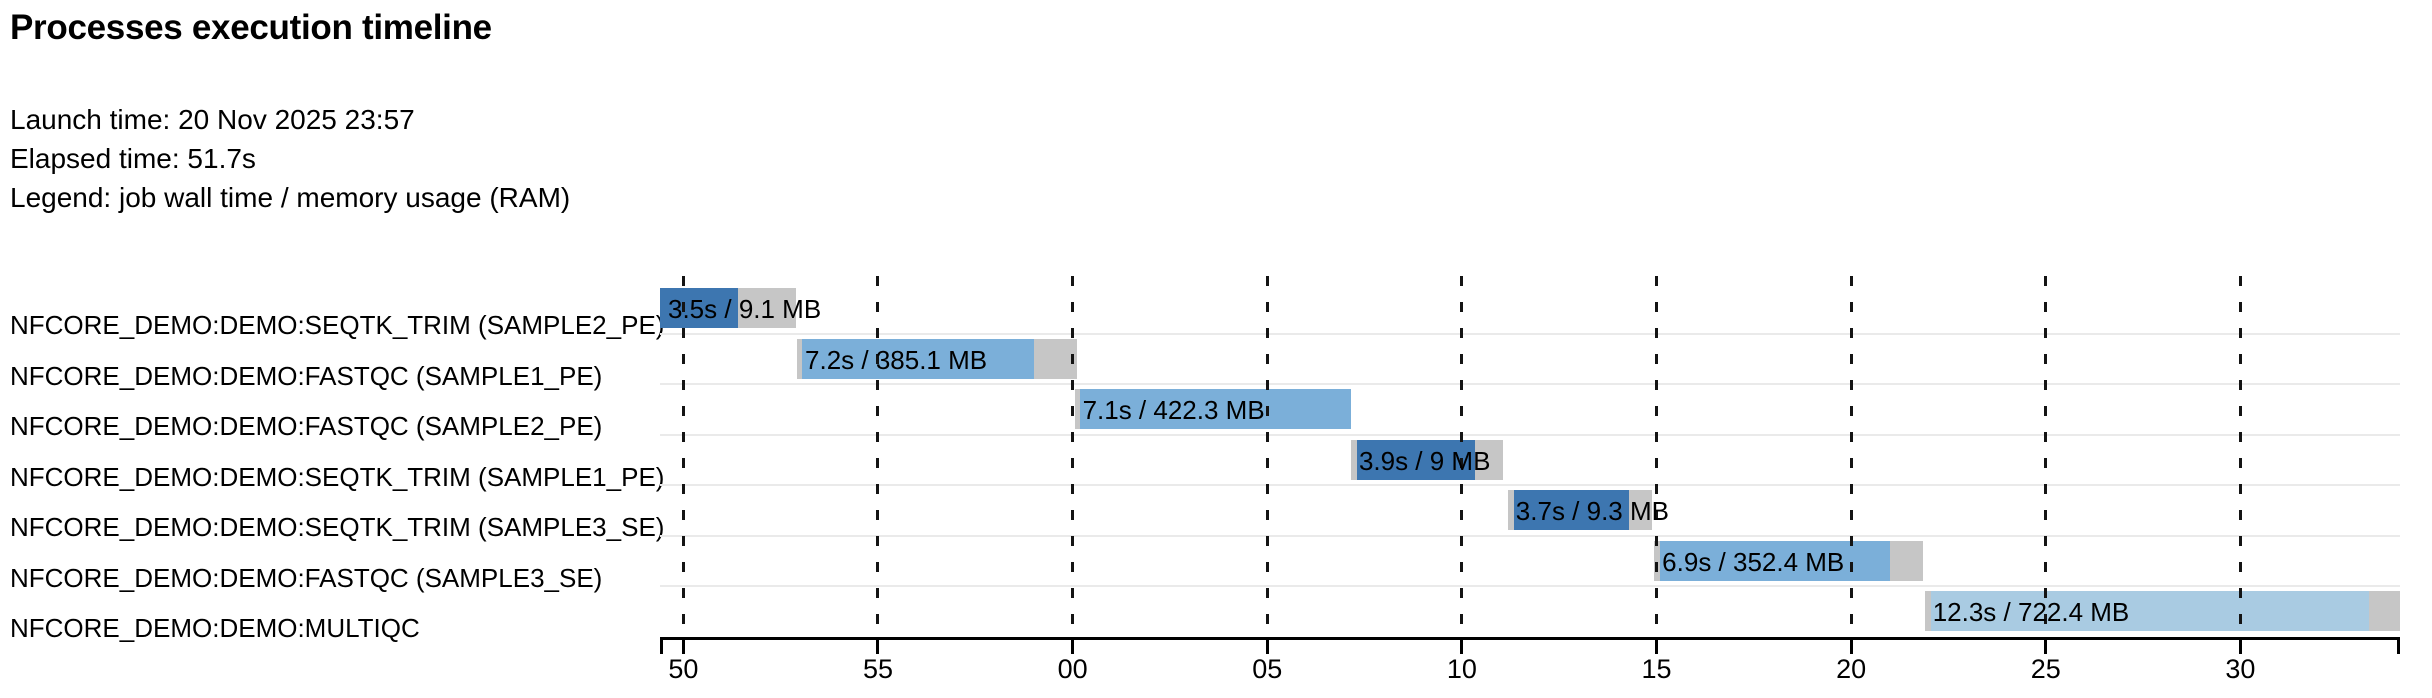 The width and height of the screenshot is (2432, 698). What do you see at coordinates (1267, 669) in the screenshot?
I see `x-axis-tick-label: 05` at bounding box center [1267, 669].